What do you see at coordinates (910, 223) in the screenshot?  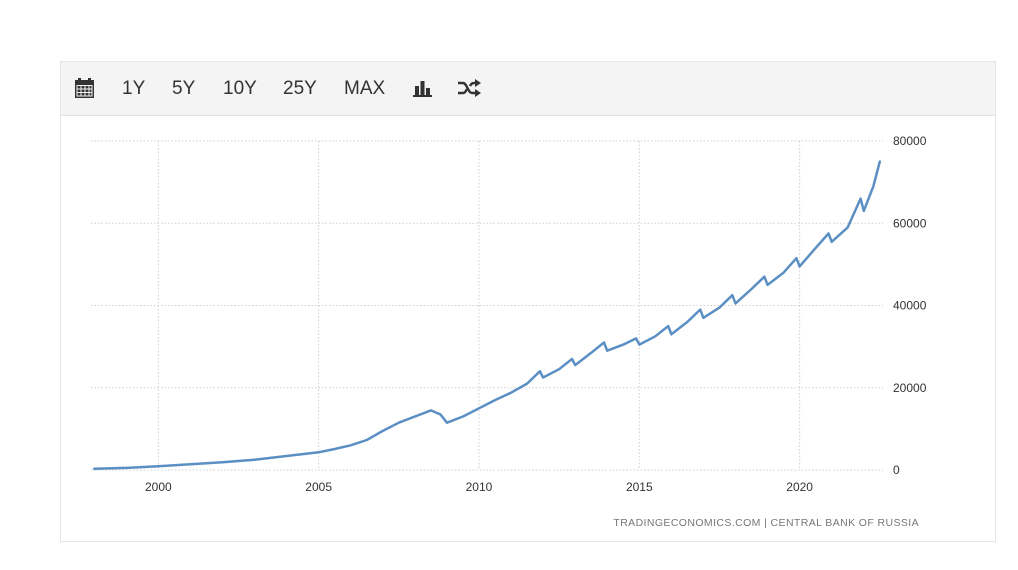 I see `y-tick-label: 60000` at bounding box center [910, 223].